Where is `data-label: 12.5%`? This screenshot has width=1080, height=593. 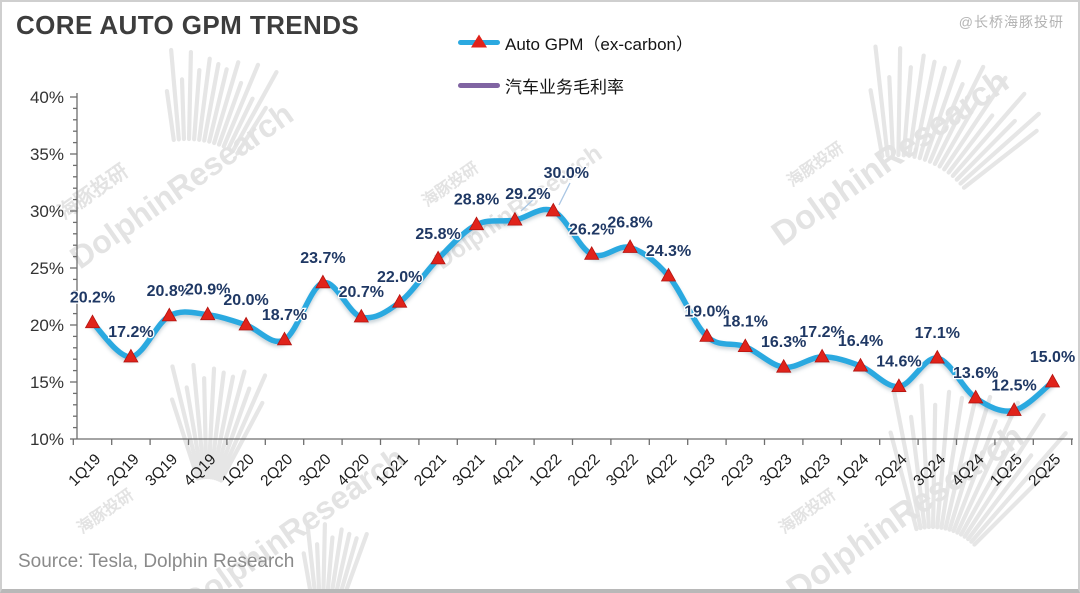
data-label: 12.5% is located at coordinates (1013, 386).